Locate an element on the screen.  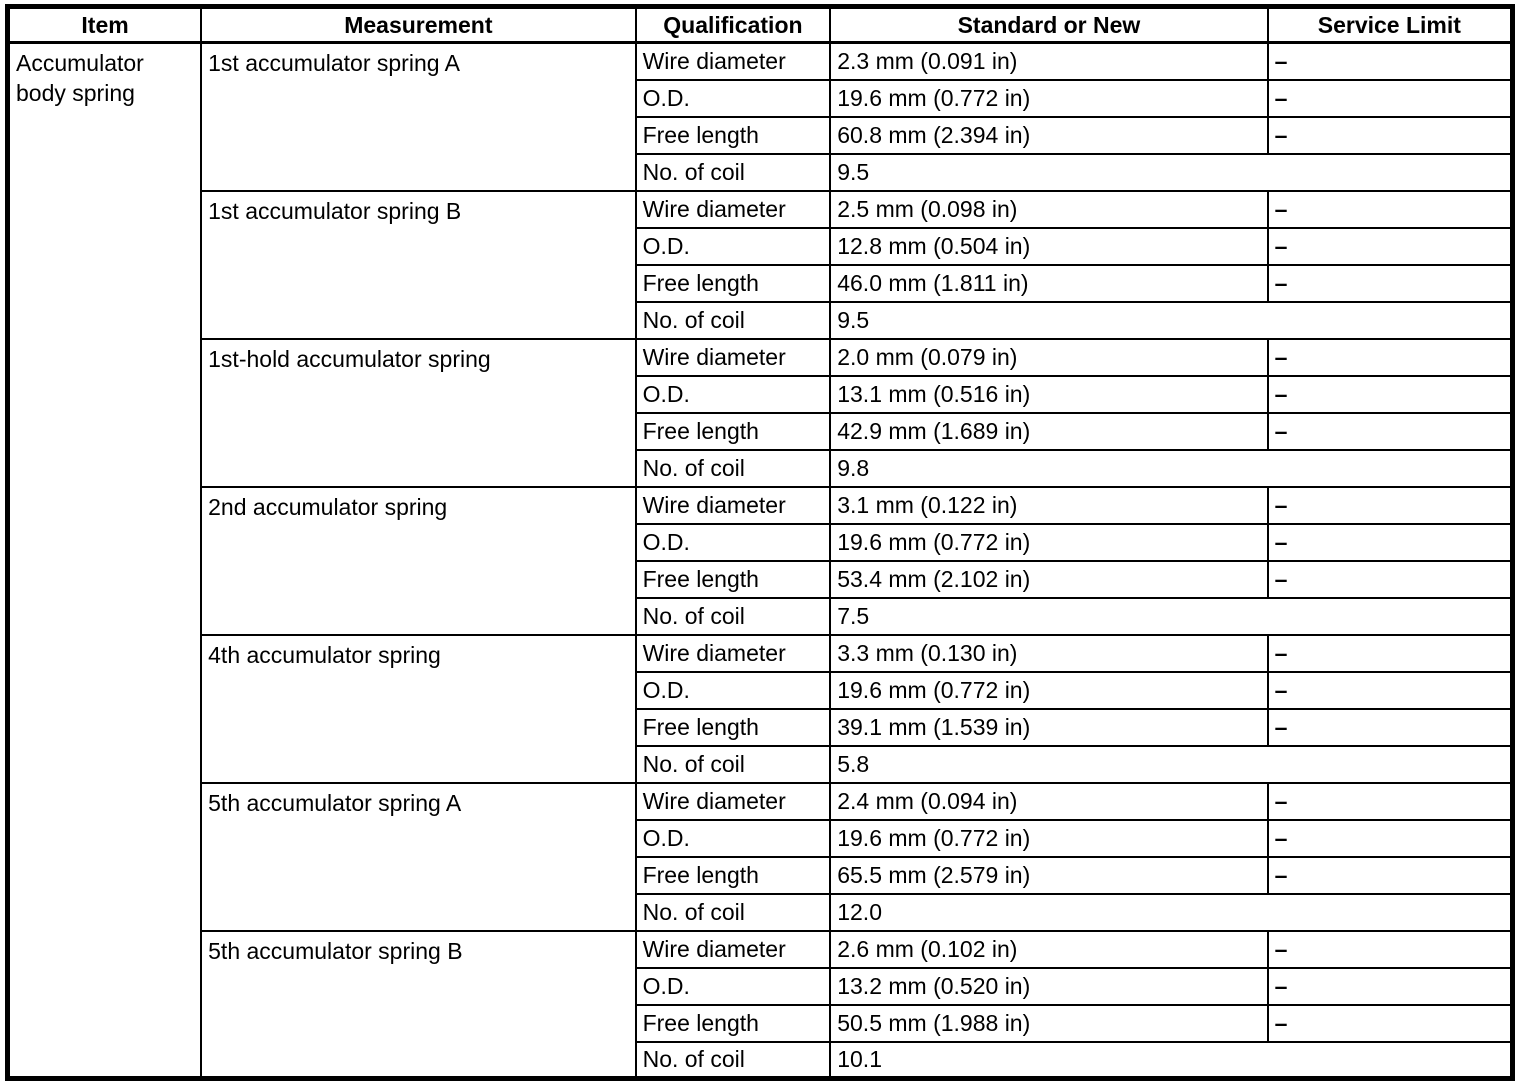
column-header-measurement: Measurement is located at coordinates (418, 24).